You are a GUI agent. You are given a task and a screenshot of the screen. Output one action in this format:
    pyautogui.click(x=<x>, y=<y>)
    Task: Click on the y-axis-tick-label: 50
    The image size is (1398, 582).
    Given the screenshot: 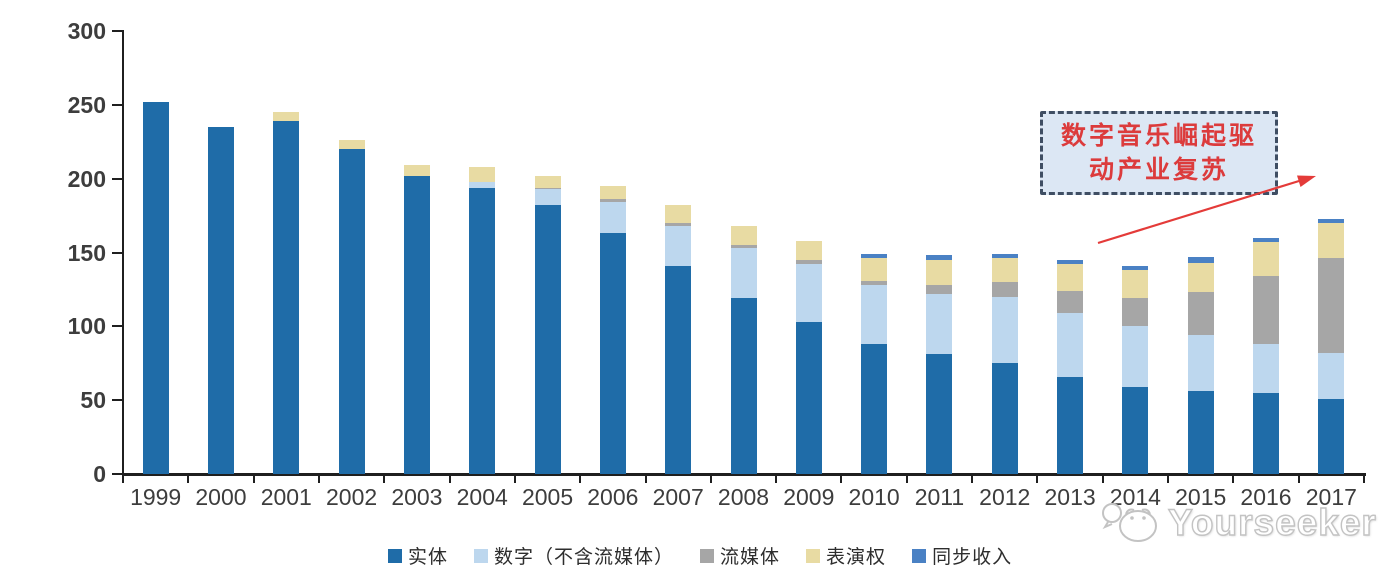 What is the action you would take?
    pyautogui.click(x=93, y=400)
    